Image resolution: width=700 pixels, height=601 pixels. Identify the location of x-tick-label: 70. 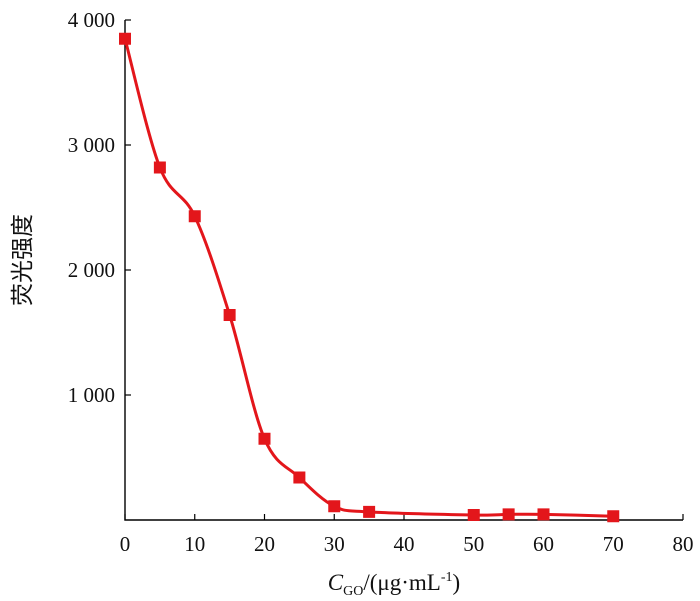
(613, 544).